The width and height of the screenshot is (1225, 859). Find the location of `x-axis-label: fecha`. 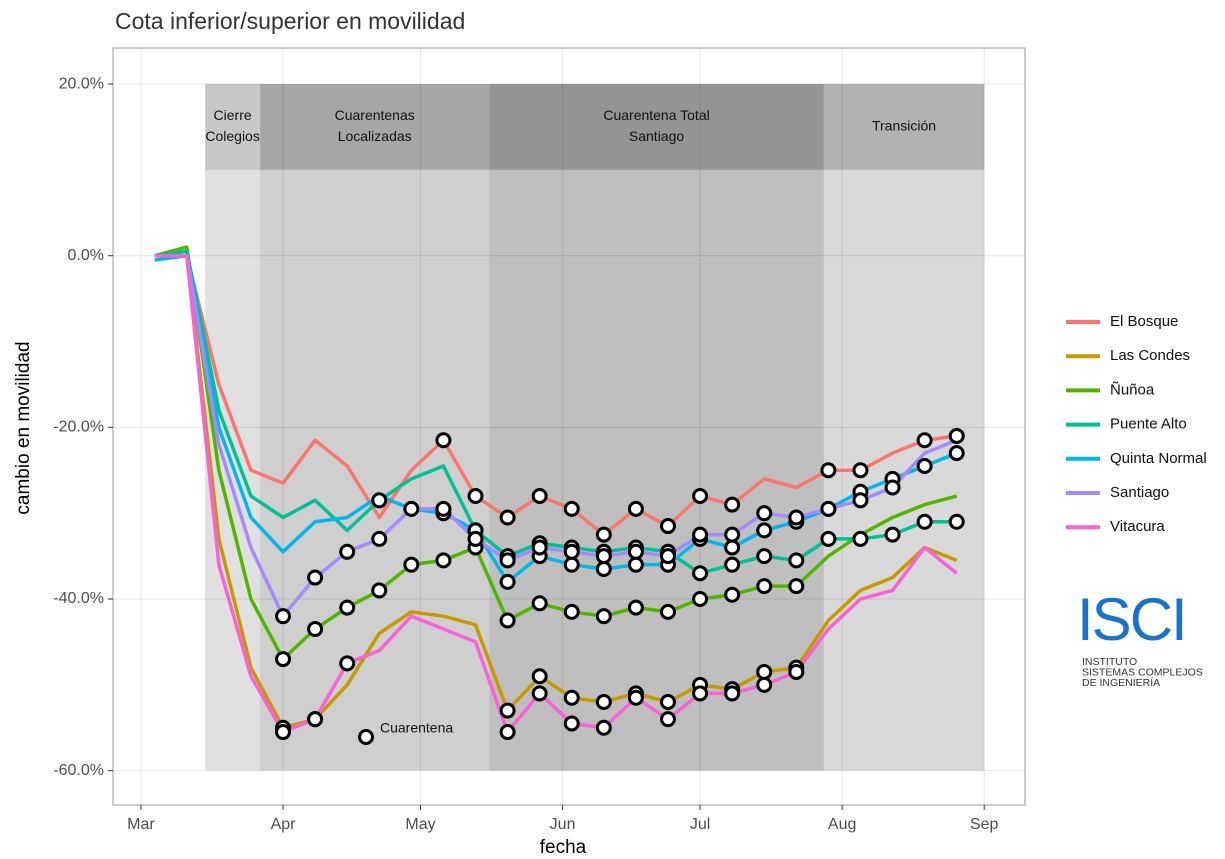

x-axis-label: fecha is located at coordinates (563, 847).